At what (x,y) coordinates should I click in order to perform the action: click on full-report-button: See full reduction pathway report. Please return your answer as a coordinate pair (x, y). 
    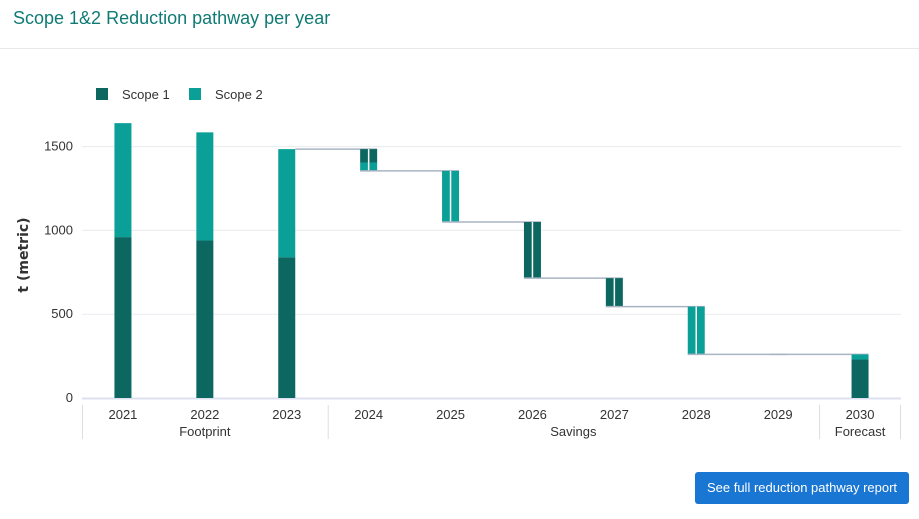
    Looking at the image, I should click on (802, 488).